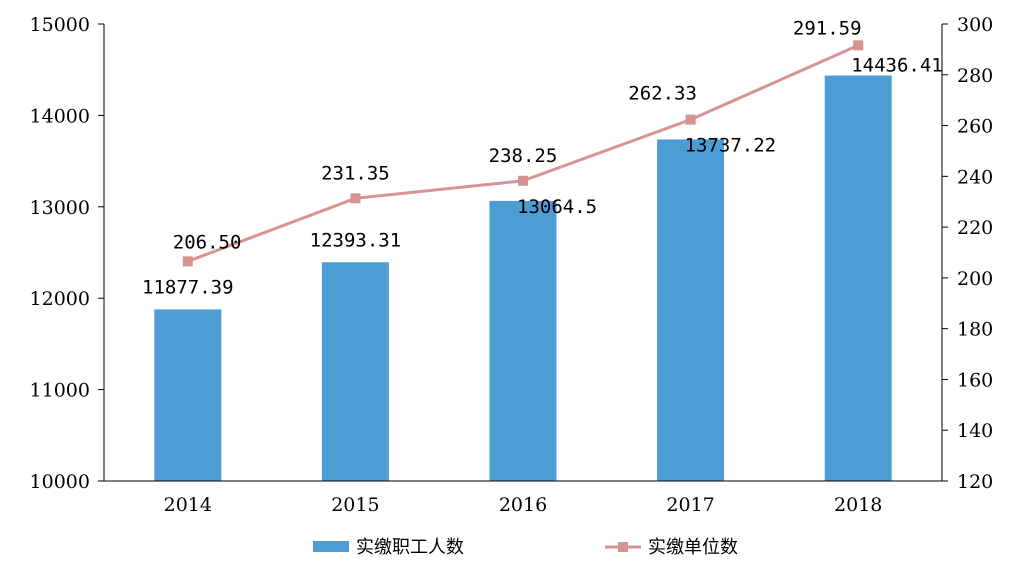 The width and height of the screenshot is (1031, 574). I want to click on y-right-tick-label: 200, so click(975, 279).